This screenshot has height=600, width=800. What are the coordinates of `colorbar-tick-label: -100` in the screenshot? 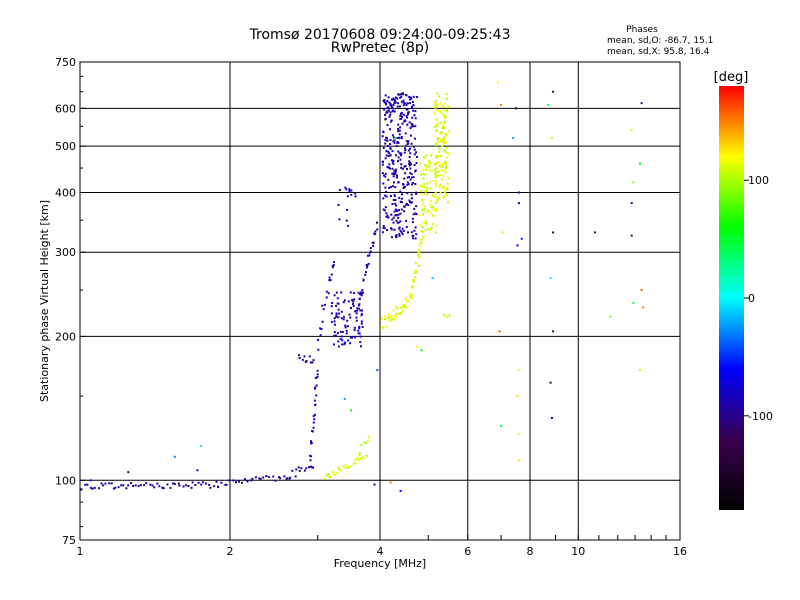 It's located at (760, 416).